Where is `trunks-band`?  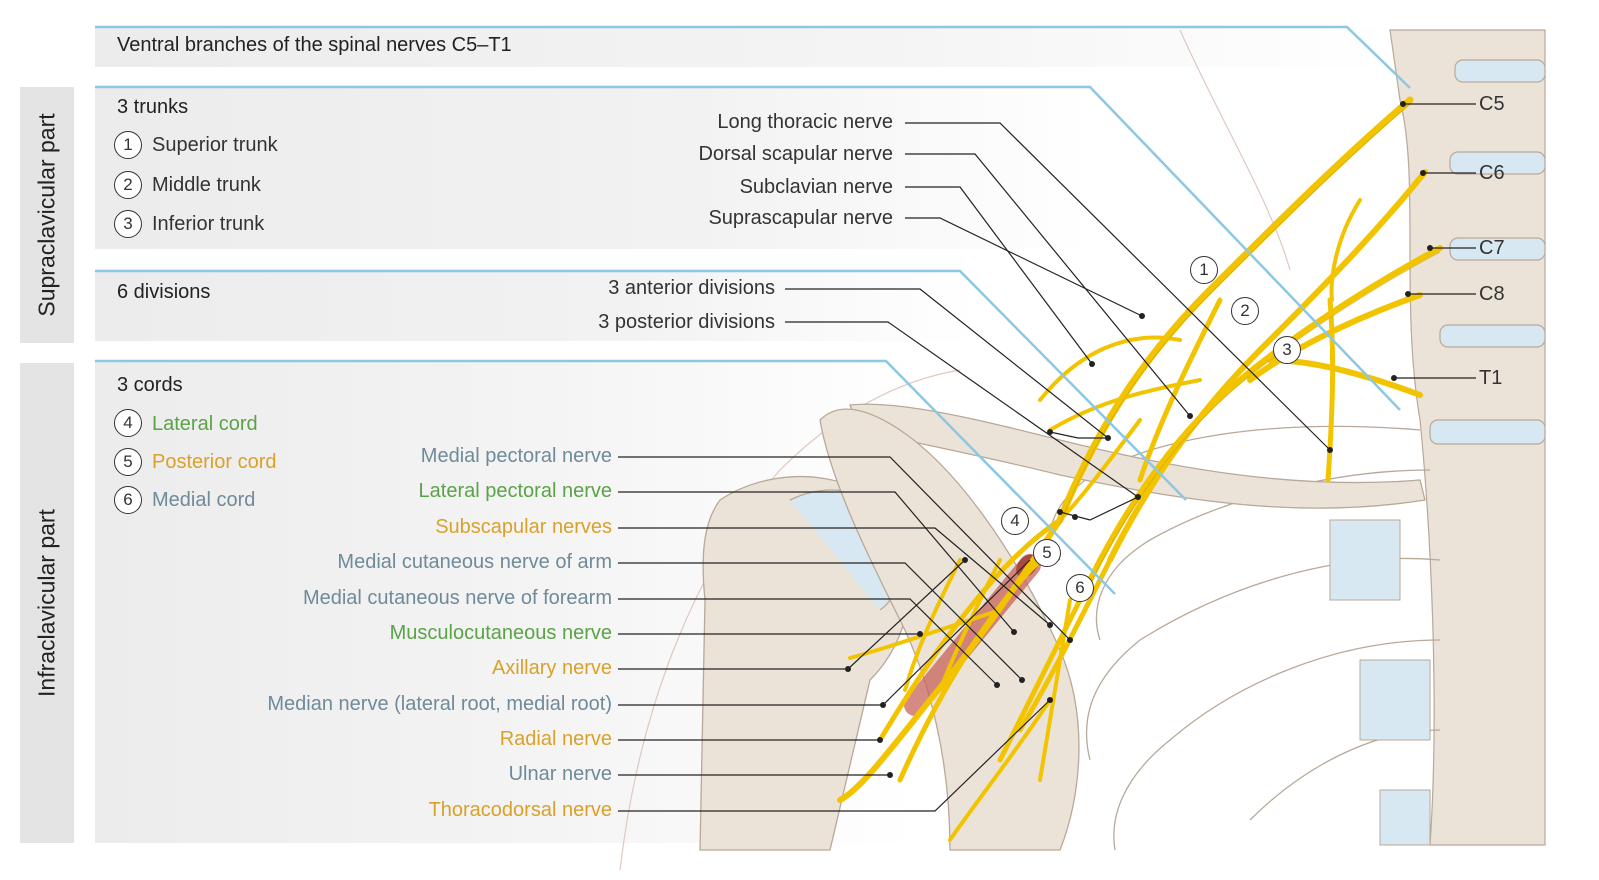
trunks-band is located at coordinates (595, 168).